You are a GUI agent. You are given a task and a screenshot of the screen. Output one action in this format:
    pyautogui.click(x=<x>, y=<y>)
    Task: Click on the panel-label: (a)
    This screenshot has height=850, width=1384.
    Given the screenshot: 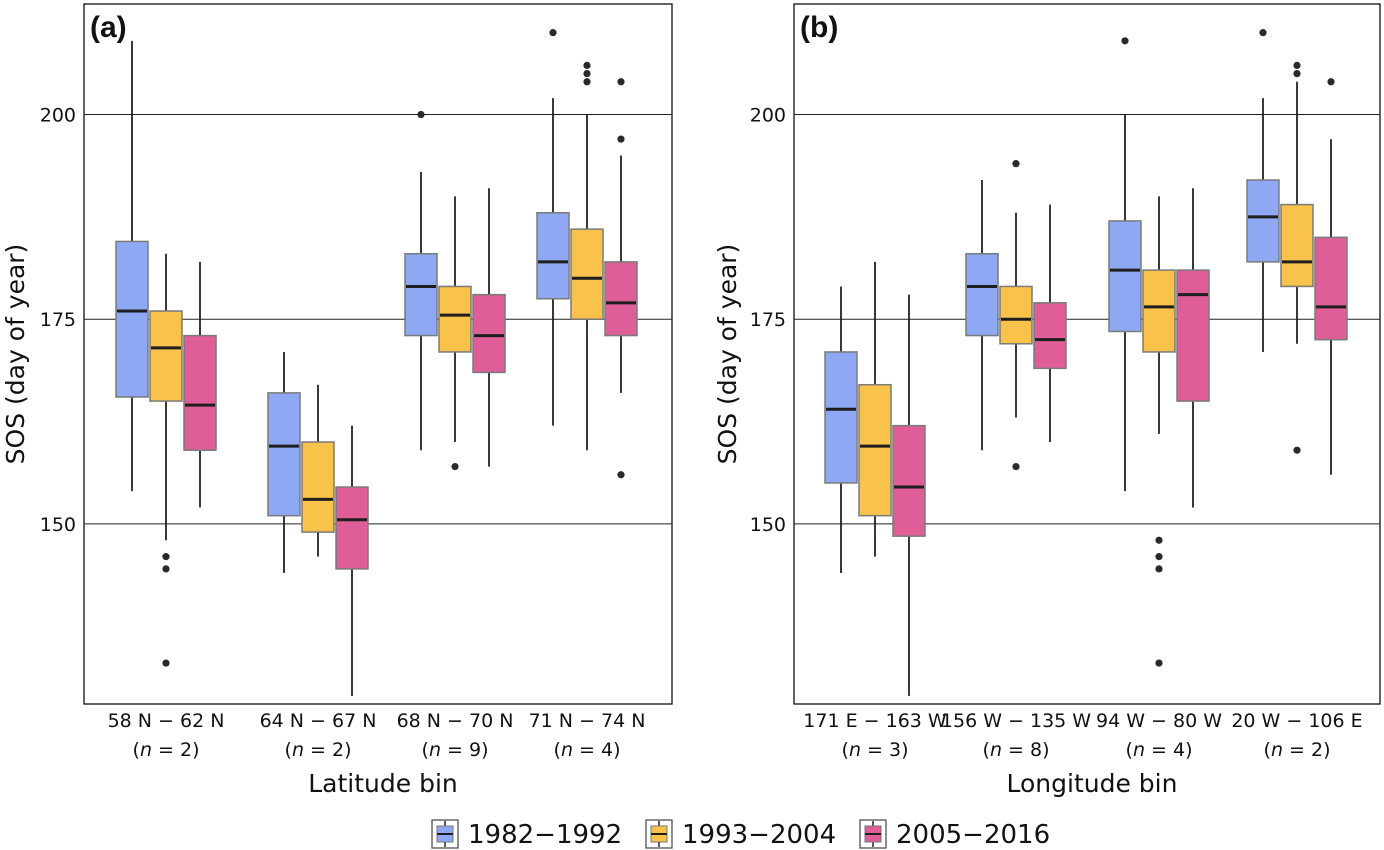 What is the action you would take?
    pyautogui.click(x=108, y=27)
    